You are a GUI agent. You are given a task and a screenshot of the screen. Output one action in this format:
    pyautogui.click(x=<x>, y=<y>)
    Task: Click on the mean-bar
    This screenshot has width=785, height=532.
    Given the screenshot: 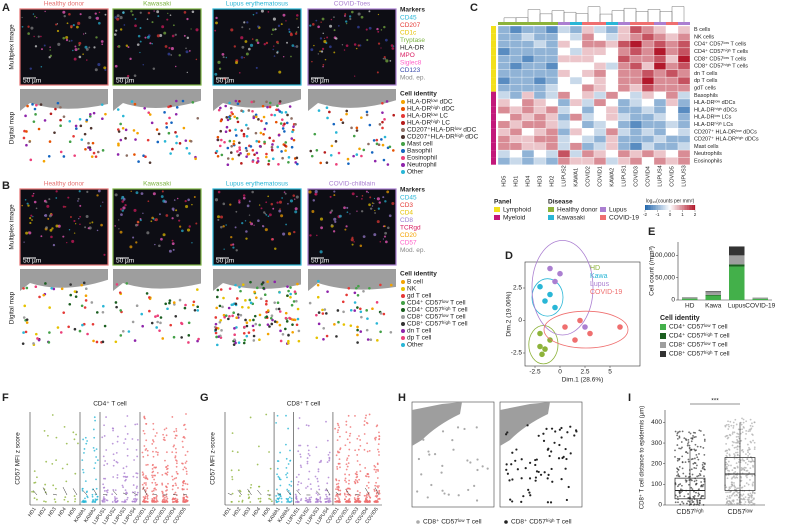 What is the action you would take?
    pyautogui.click(x=347, y=492)
    